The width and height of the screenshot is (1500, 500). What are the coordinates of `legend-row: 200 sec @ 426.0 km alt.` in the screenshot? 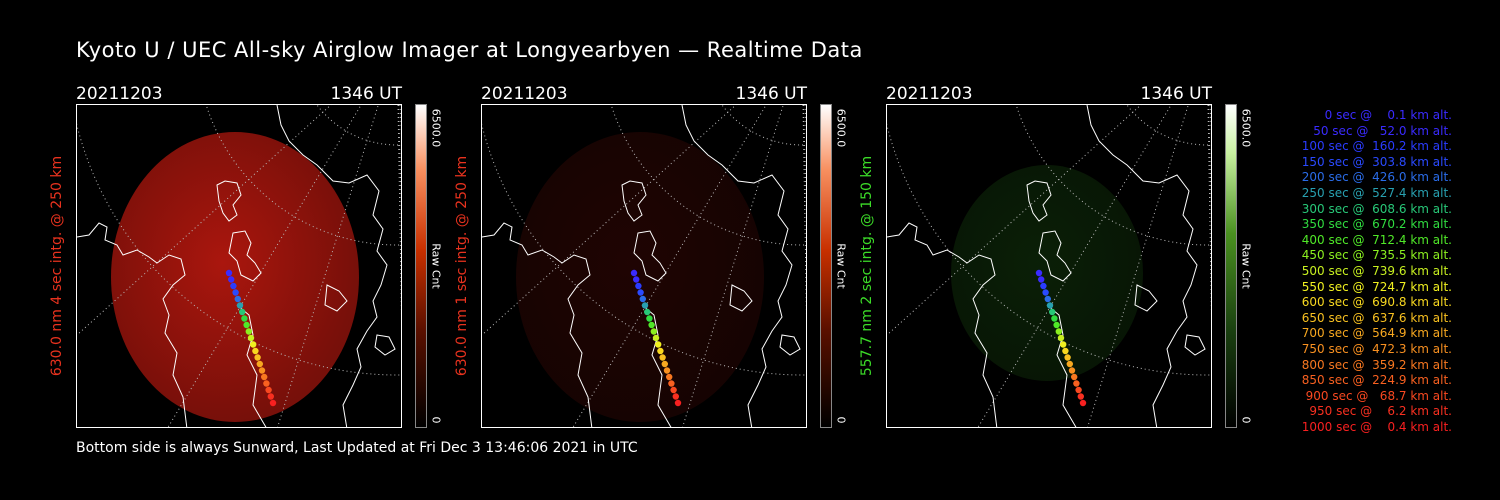 It's located at (1374, 177).